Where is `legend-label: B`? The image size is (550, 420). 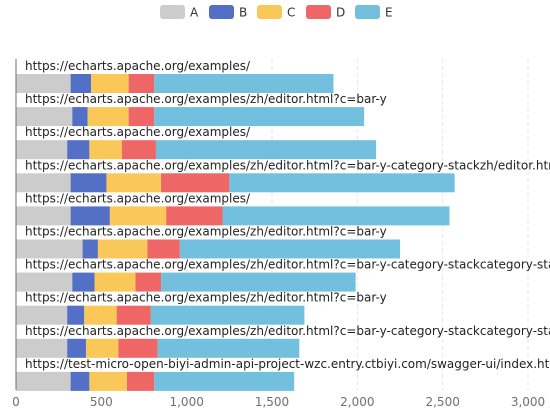
legend-label: B is located at coordinates (243, 13).